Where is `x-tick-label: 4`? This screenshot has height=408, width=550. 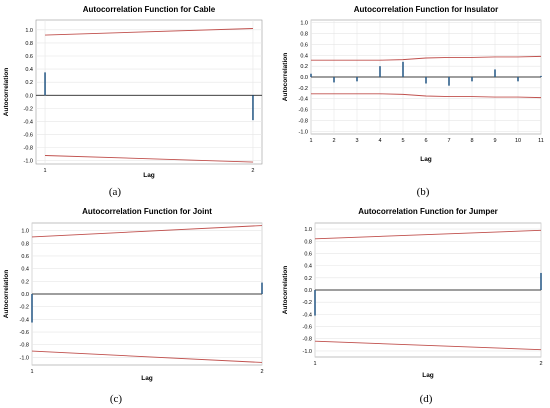 x-tick-label: 4 is located at coordinates (379, 141).